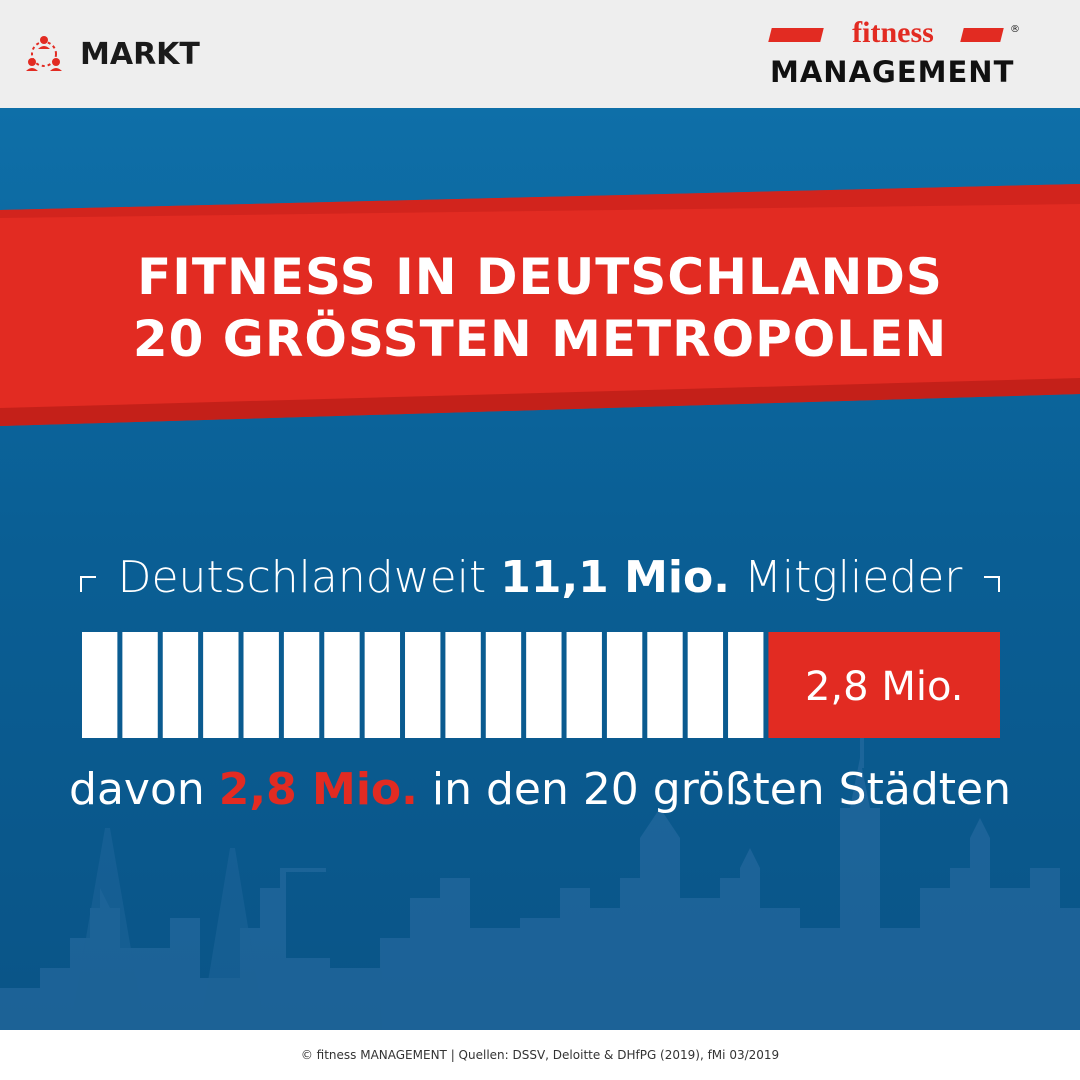  I want to click on total-value: 11,1 Mio., so click(615, 577).